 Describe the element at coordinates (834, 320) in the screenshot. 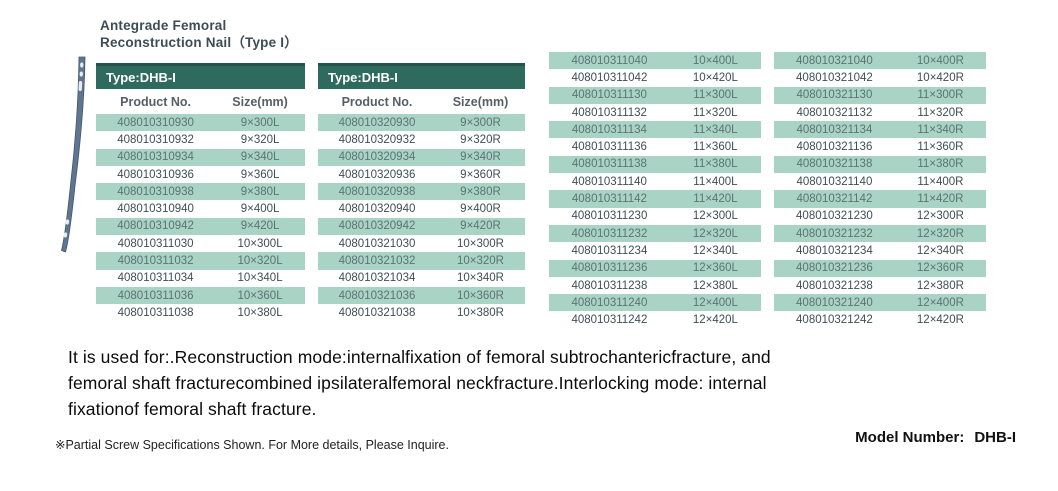

I see `product-no-cell: 408010321242` at that location.